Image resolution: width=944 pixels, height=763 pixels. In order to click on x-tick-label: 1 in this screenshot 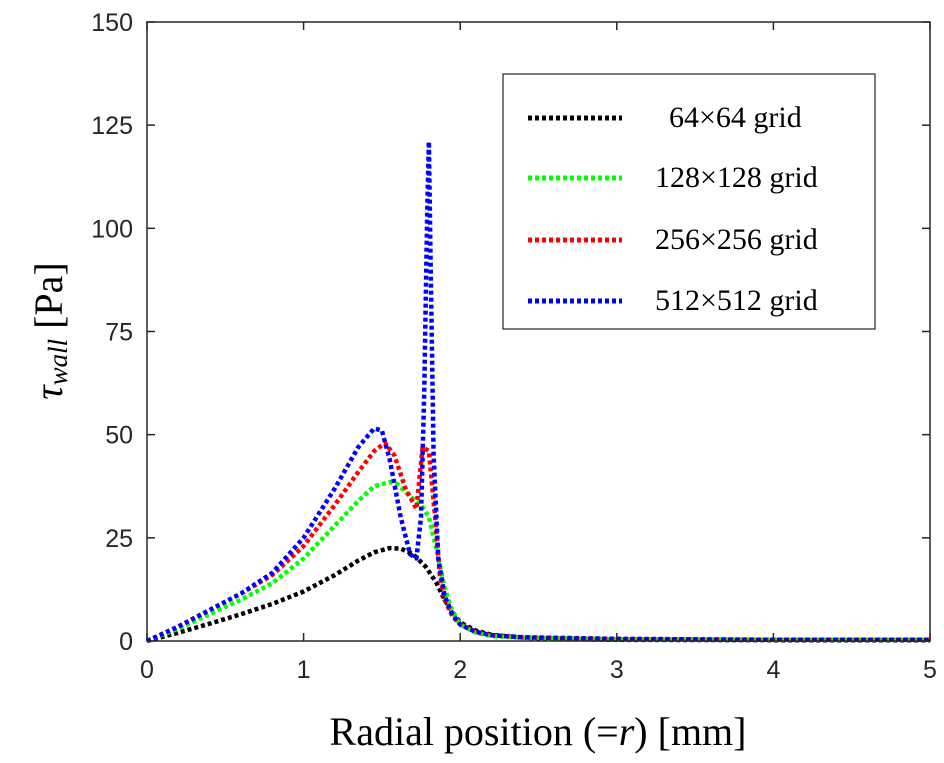, I will do `click(304, 670)`.